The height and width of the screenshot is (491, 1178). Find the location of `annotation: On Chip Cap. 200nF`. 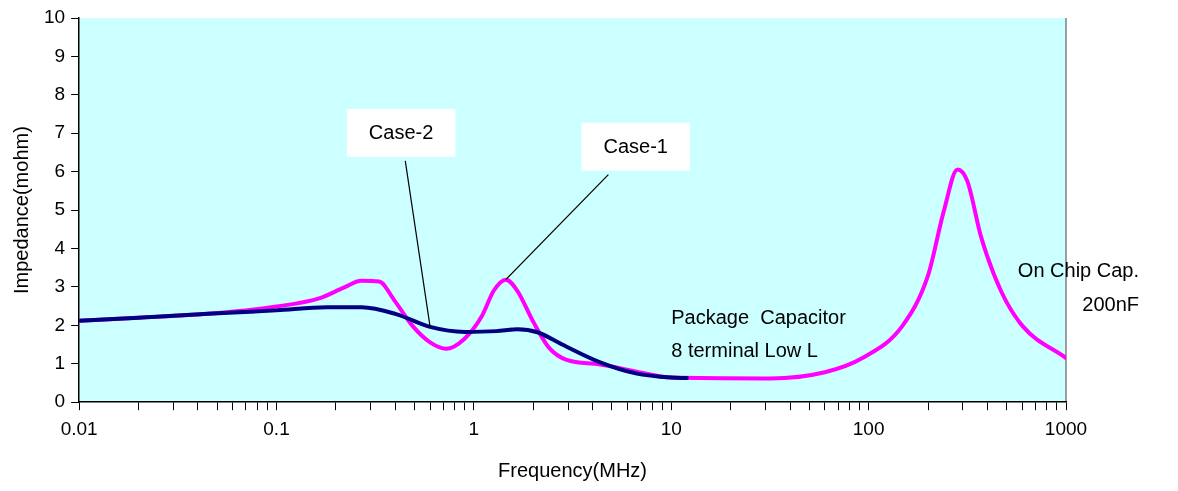

annotation: On Chip Cap. 200nF is located at coordinates (1078, 286).